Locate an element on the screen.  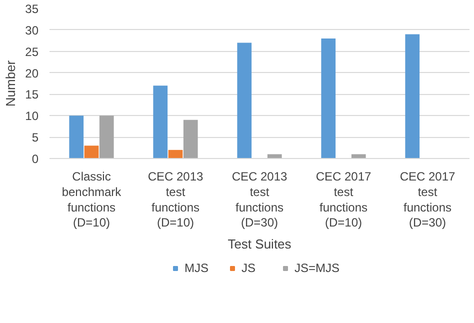
y-tick-label: 15 is located at coordinates (32, 95).